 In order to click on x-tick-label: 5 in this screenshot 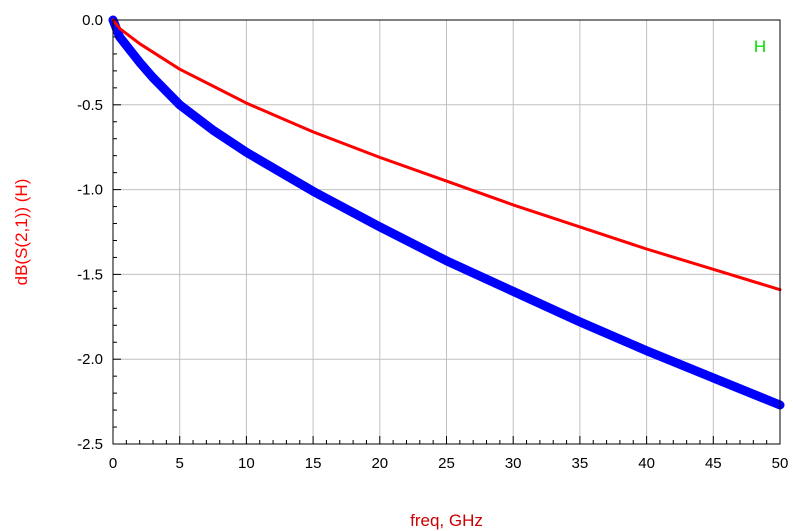, I will do `click(180, 463)`.